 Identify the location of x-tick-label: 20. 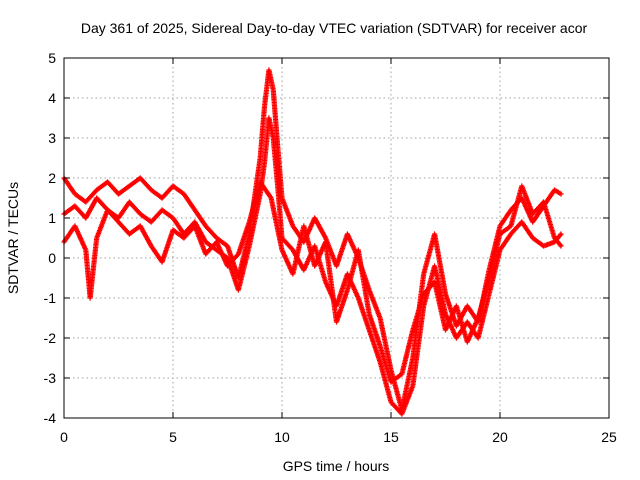
(500, 437).